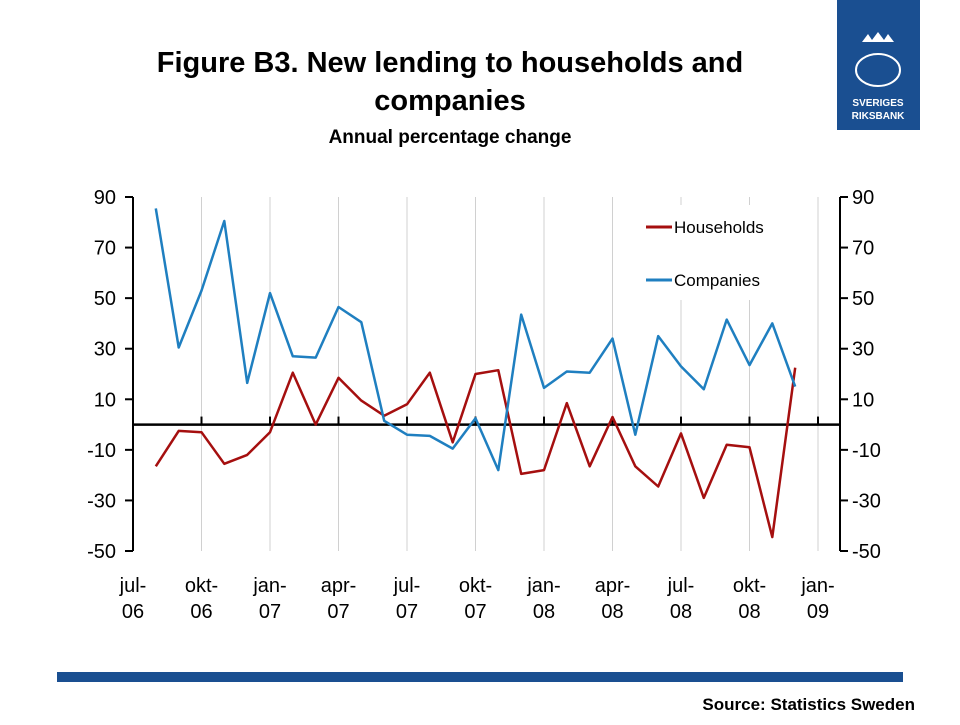 This screenshot has width=960, height=725. What do you see at coordinates (201, 599) in the screenshot?
I see `x-tick-label: okt-06` at bounding box center [201, 599].